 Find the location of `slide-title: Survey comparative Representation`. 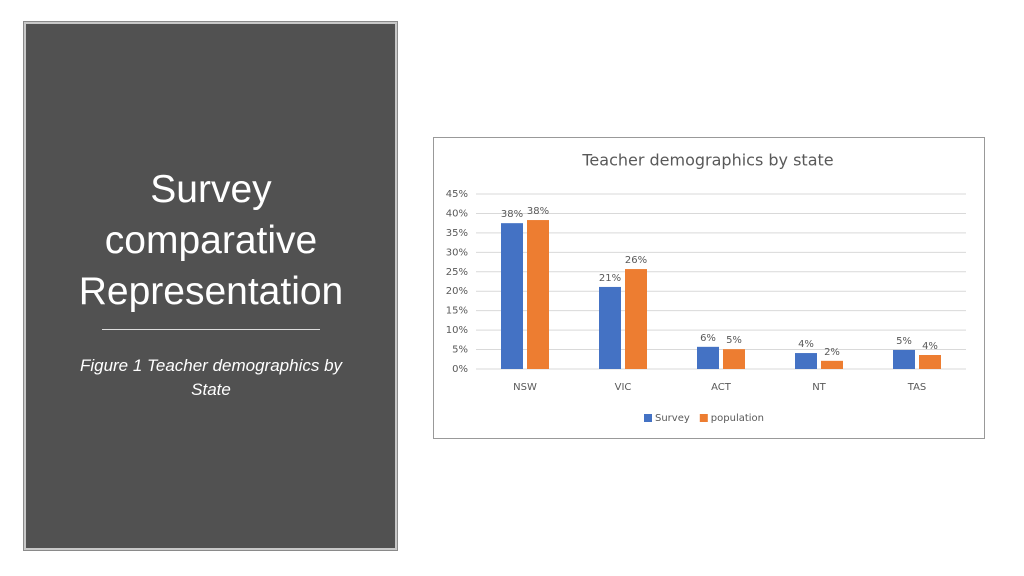

slide-title: Survey comparative Representation is located at coordinates (211, 240).